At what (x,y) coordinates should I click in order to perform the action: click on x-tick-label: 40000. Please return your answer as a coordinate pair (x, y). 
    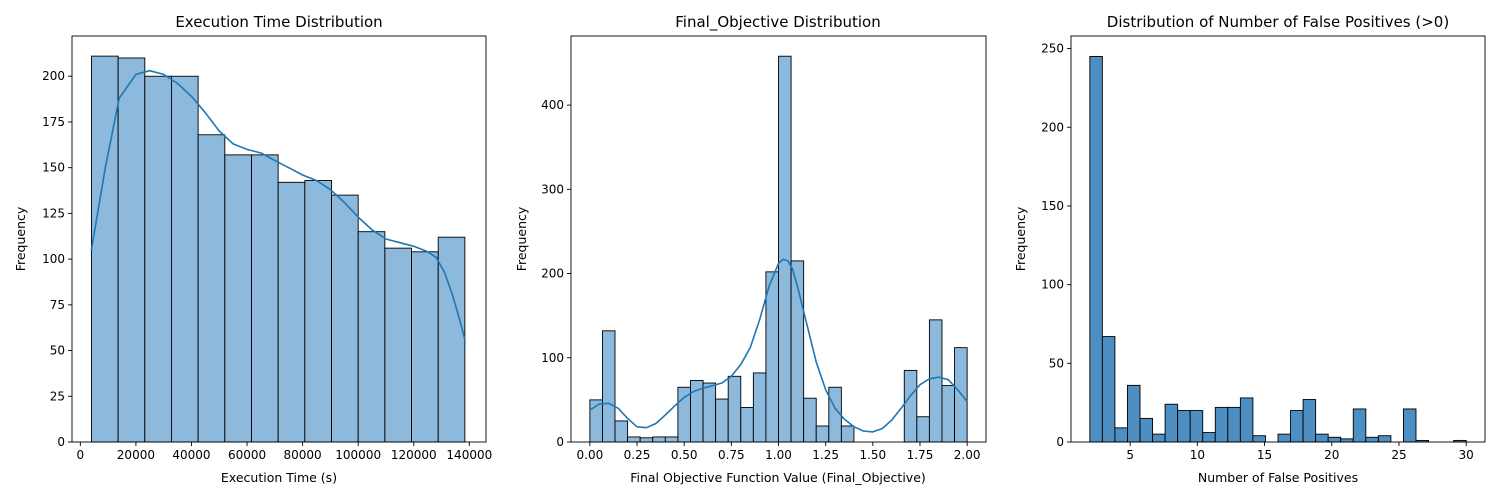
    Looking at the image, I should click on (191, 455).